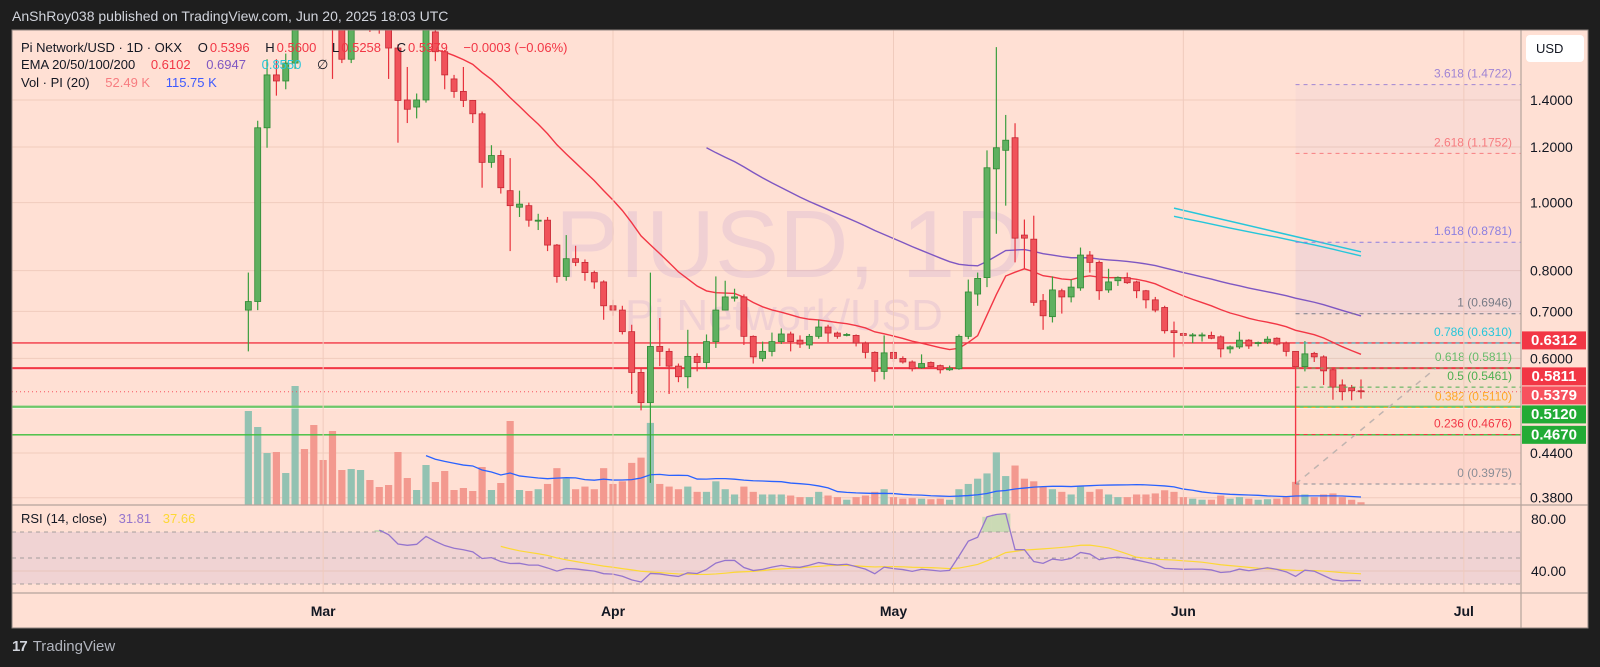 This screenshot has height=667, width=1600. What do you see at coordinates (1554, 340) in the screenshot?
I see `price-tag: 0.6312` at bounding box center [1554, 340].